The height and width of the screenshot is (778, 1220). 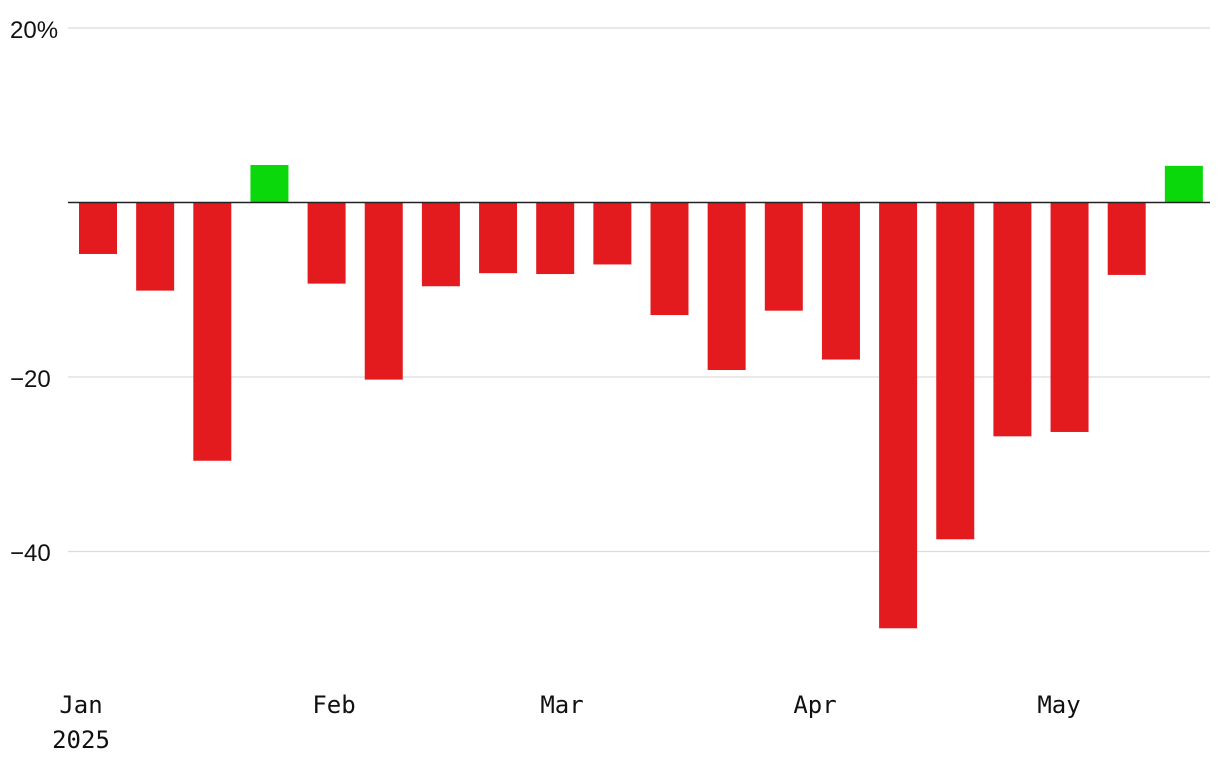 I want to click on y-tick-label-20: 20%, so click(x=34, y=30).